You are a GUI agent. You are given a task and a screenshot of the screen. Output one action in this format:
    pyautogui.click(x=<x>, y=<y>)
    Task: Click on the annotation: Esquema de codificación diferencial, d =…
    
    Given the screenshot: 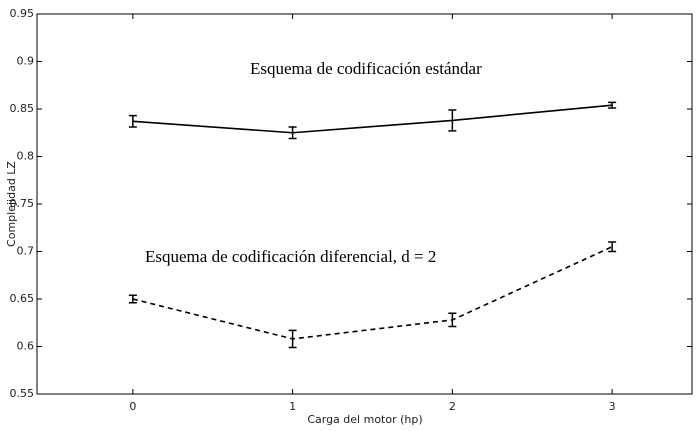 What is the action you would take?
    pyautogui.click(x=290, y=256)
    